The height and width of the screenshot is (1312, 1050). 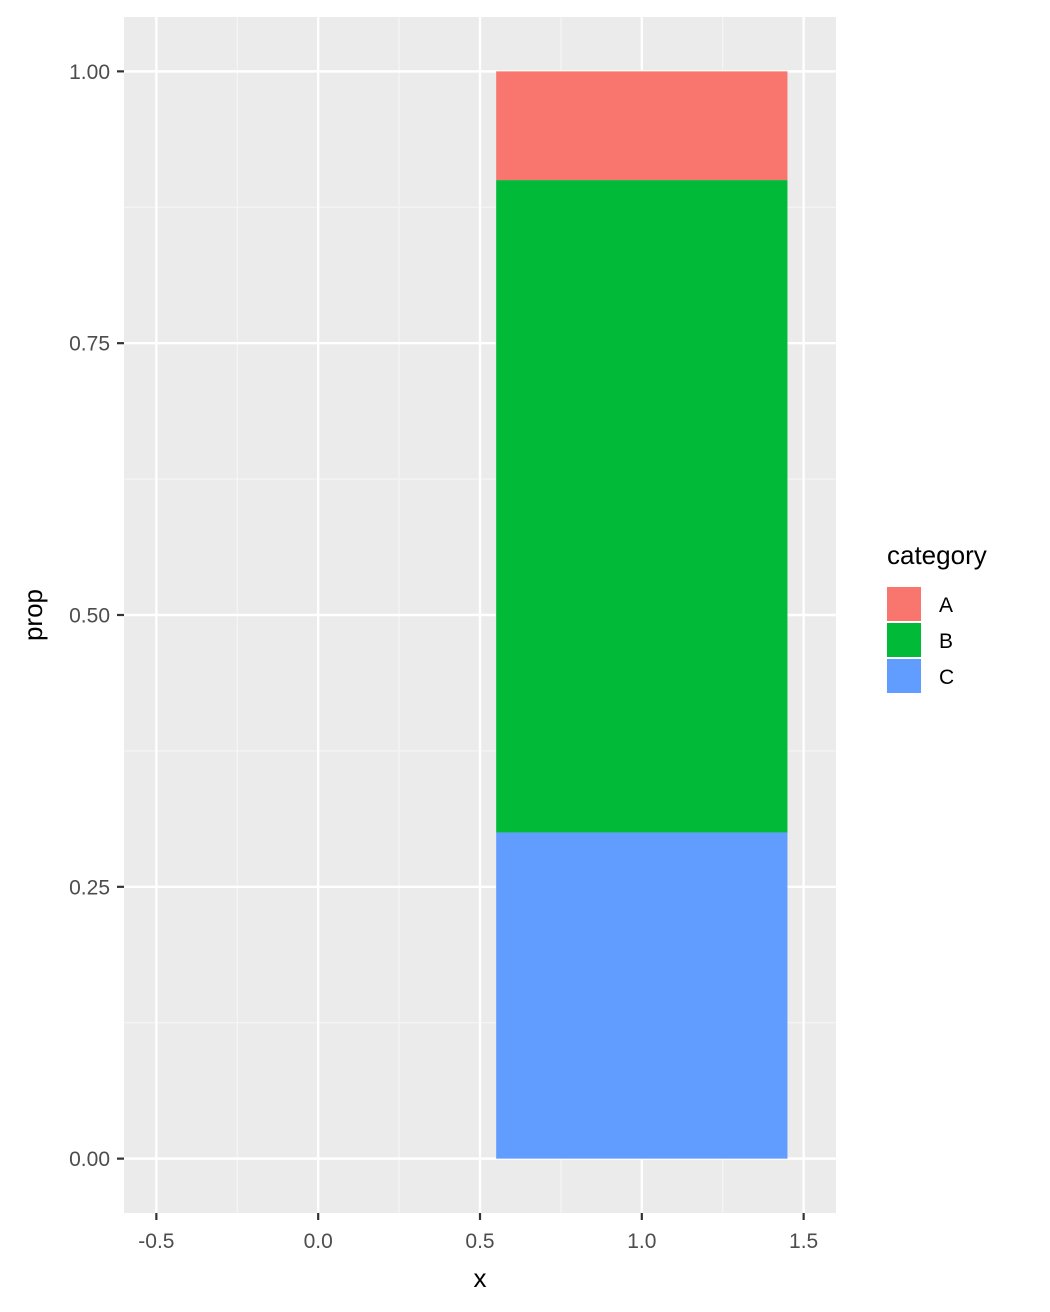 What do you see at coordinates (946, 641) in the screenshot?
I see `legend-label-b: B` at bounding box center [946, 641].